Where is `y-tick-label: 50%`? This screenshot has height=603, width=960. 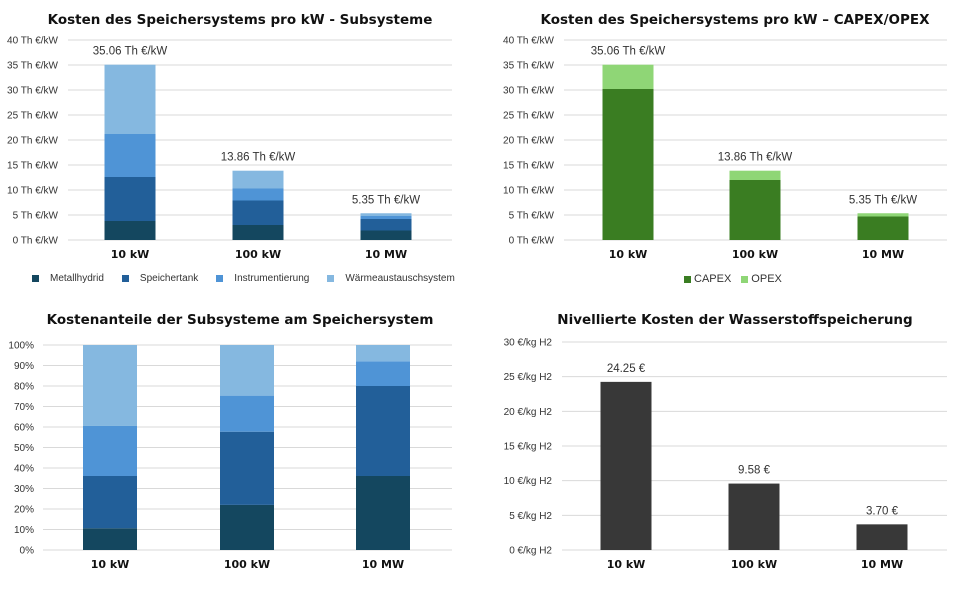
y-tick-label: 50% is located at coordinates (24, 448).